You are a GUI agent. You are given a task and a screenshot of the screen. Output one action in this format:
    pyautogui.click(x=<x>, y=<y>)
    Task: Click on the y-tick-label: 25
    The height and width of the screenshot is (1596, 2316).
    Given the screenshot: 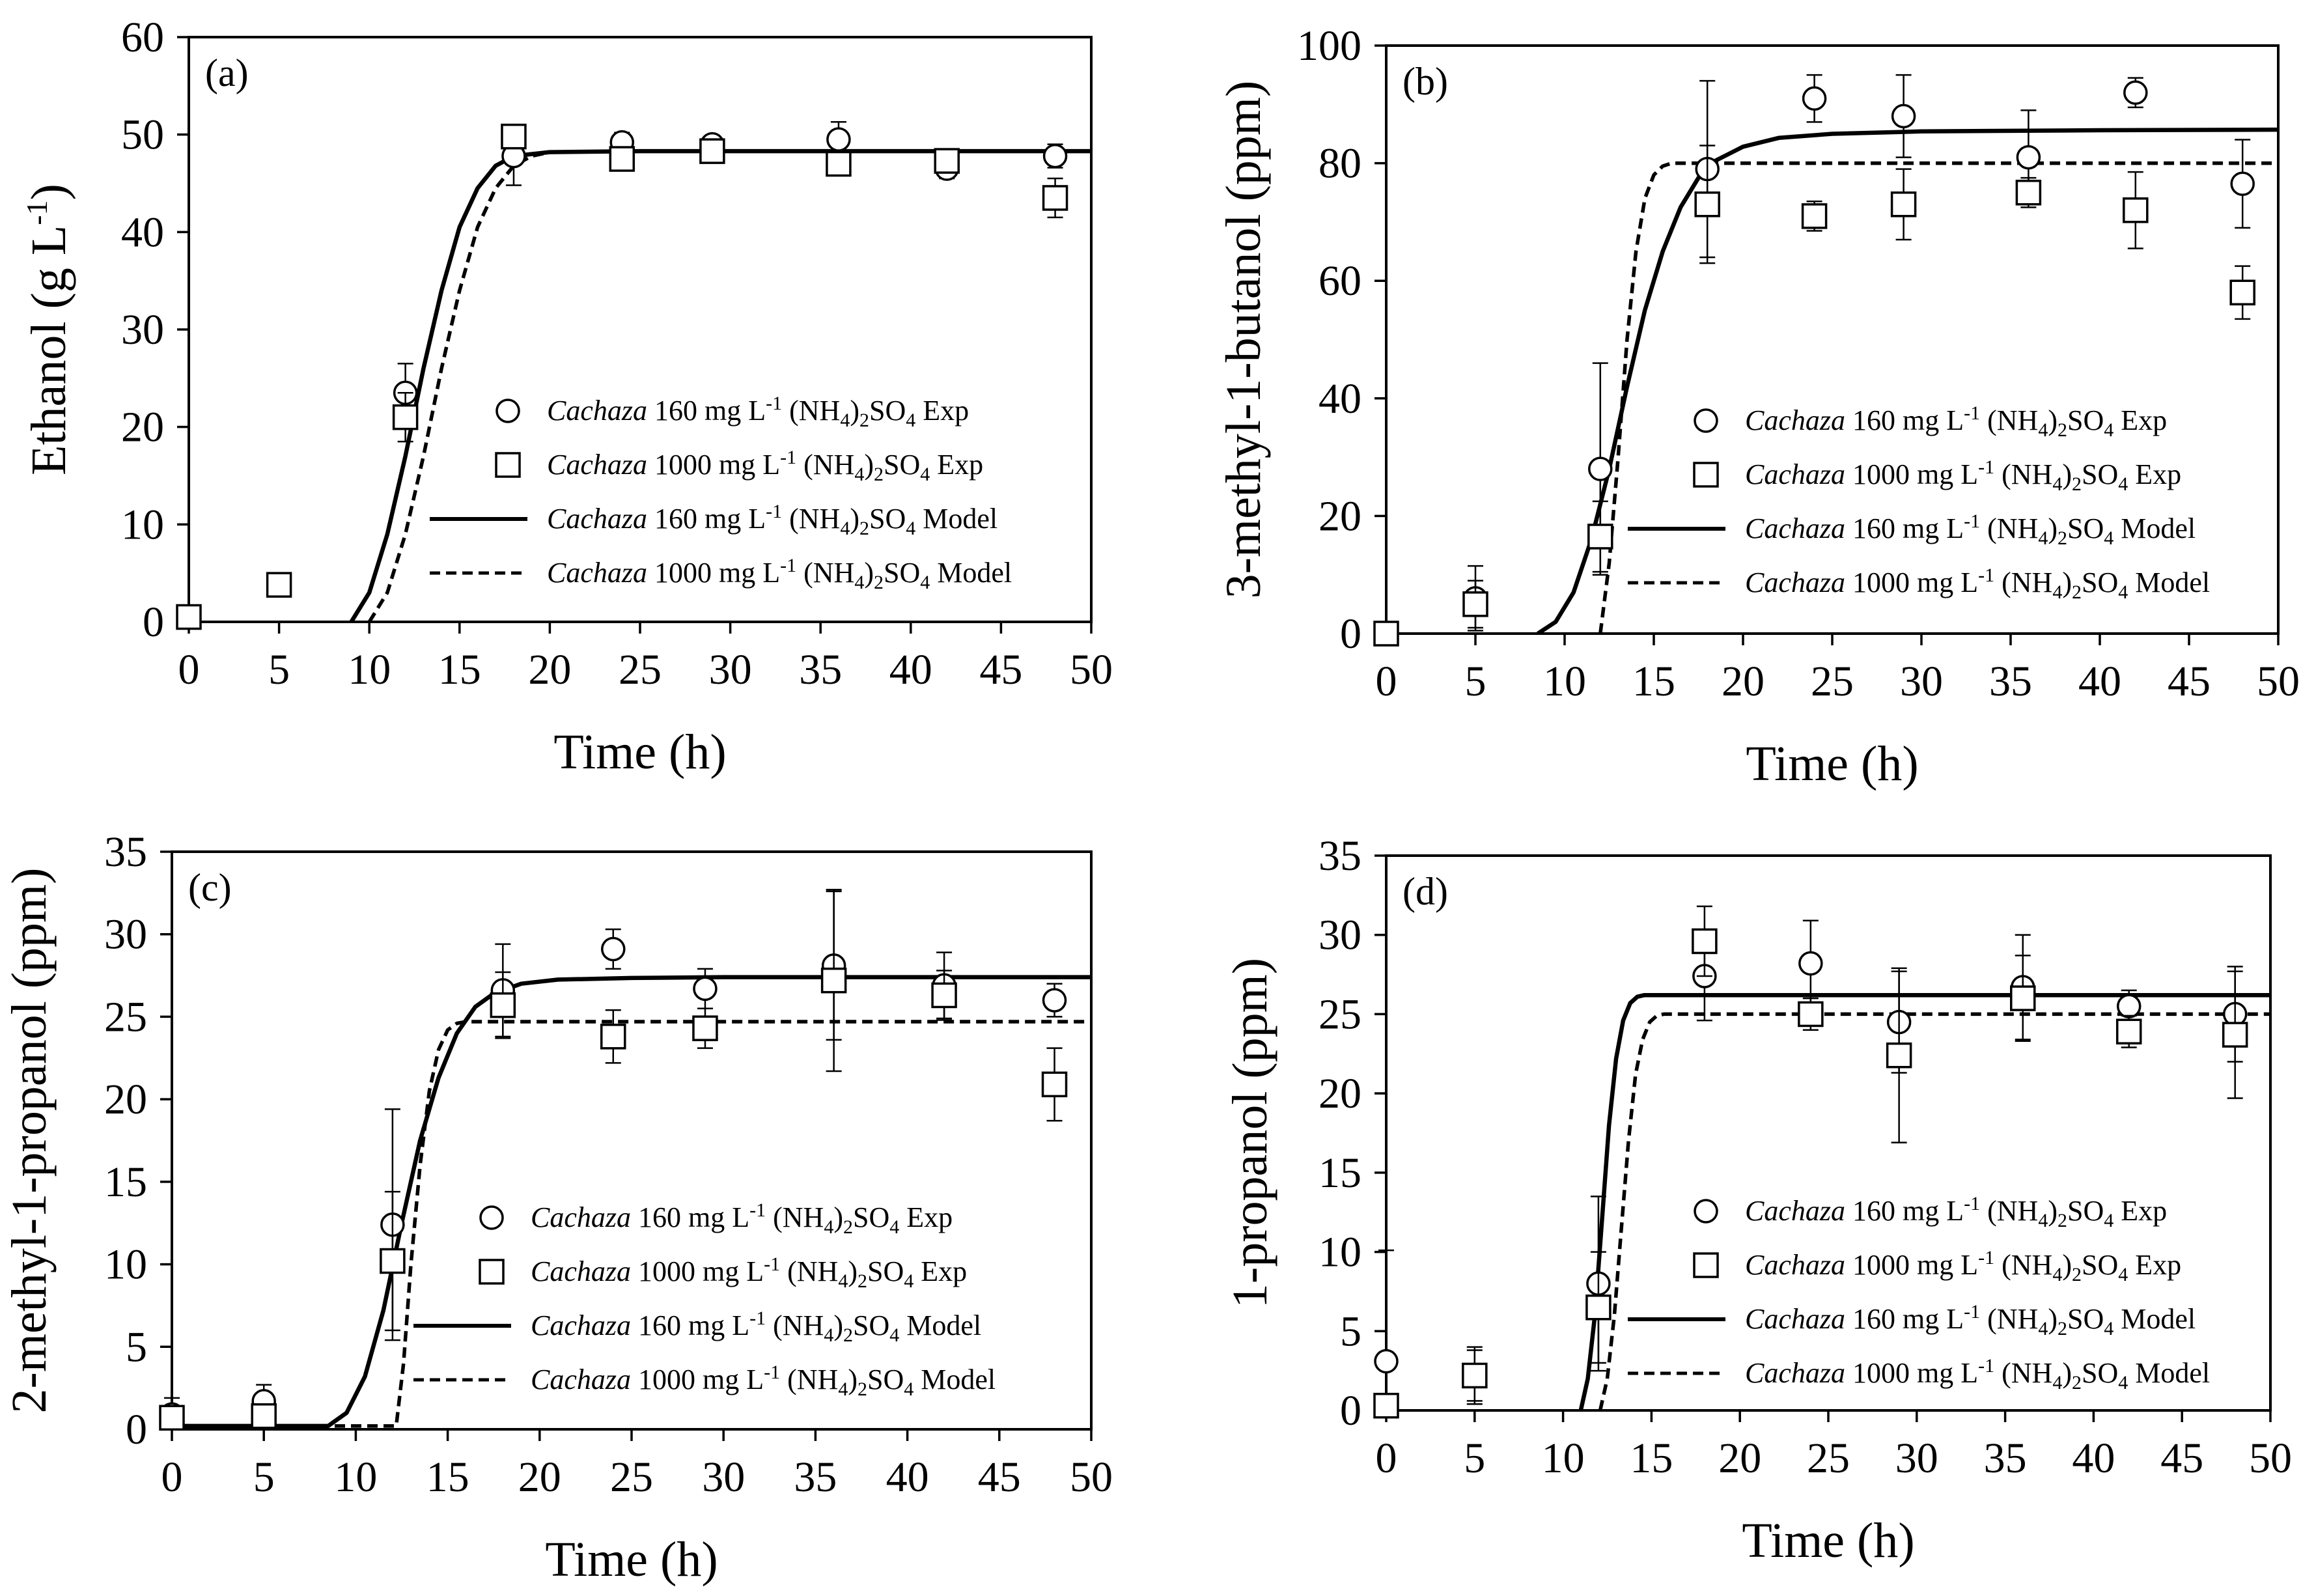 What is the action you would take?
    pyautogui.click(x=125, y=1017)
    